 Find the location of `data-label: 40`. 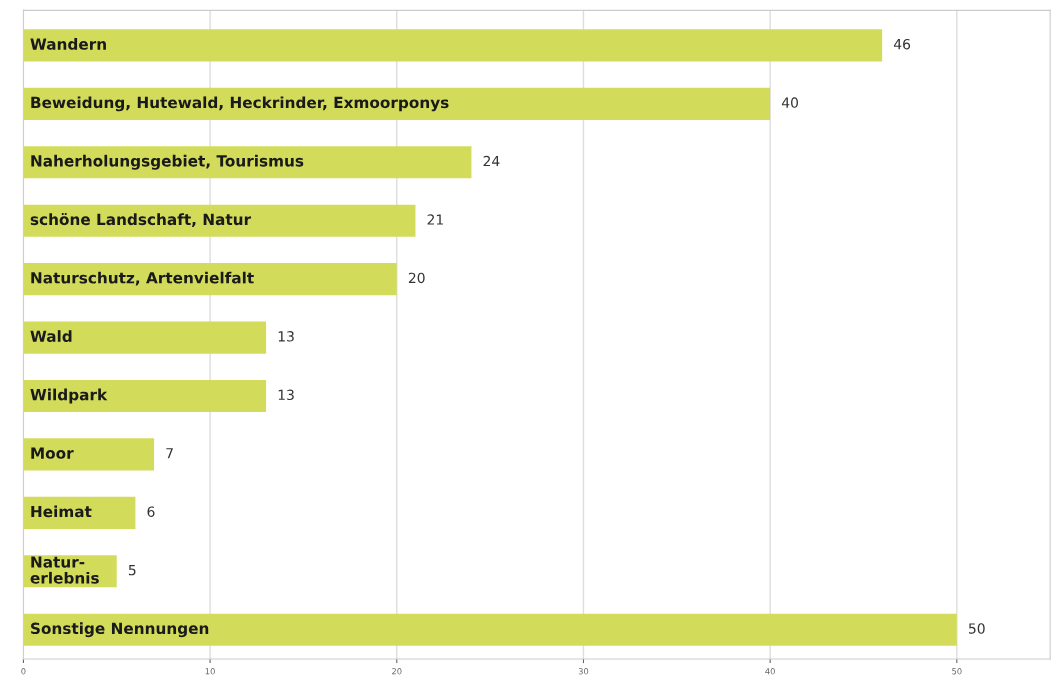

data-label: 40 is located at coordinates (789, 102).